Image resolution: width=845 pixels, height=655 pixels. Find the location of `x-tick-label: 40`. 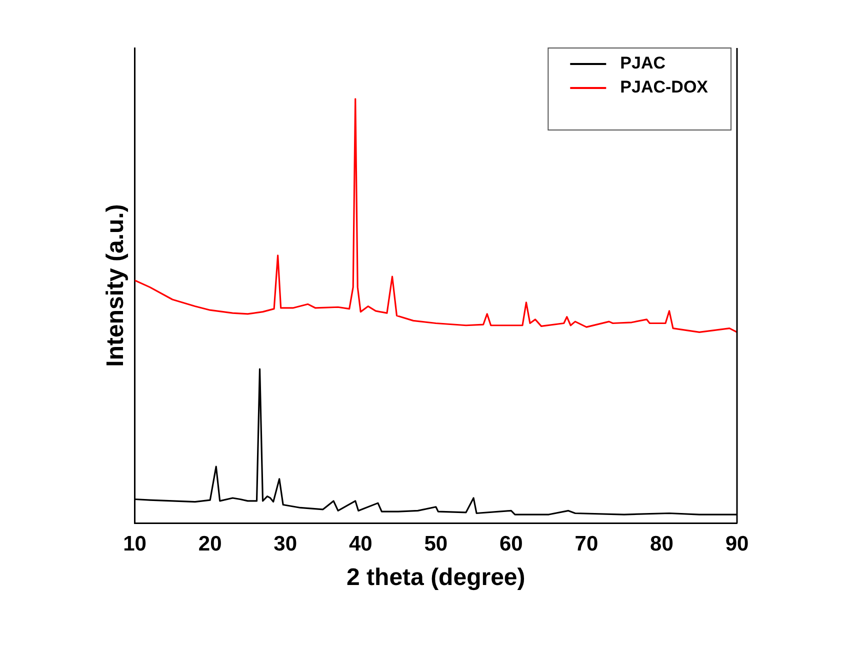

x-tick-label: 40 is located at coordinates (360, 544).